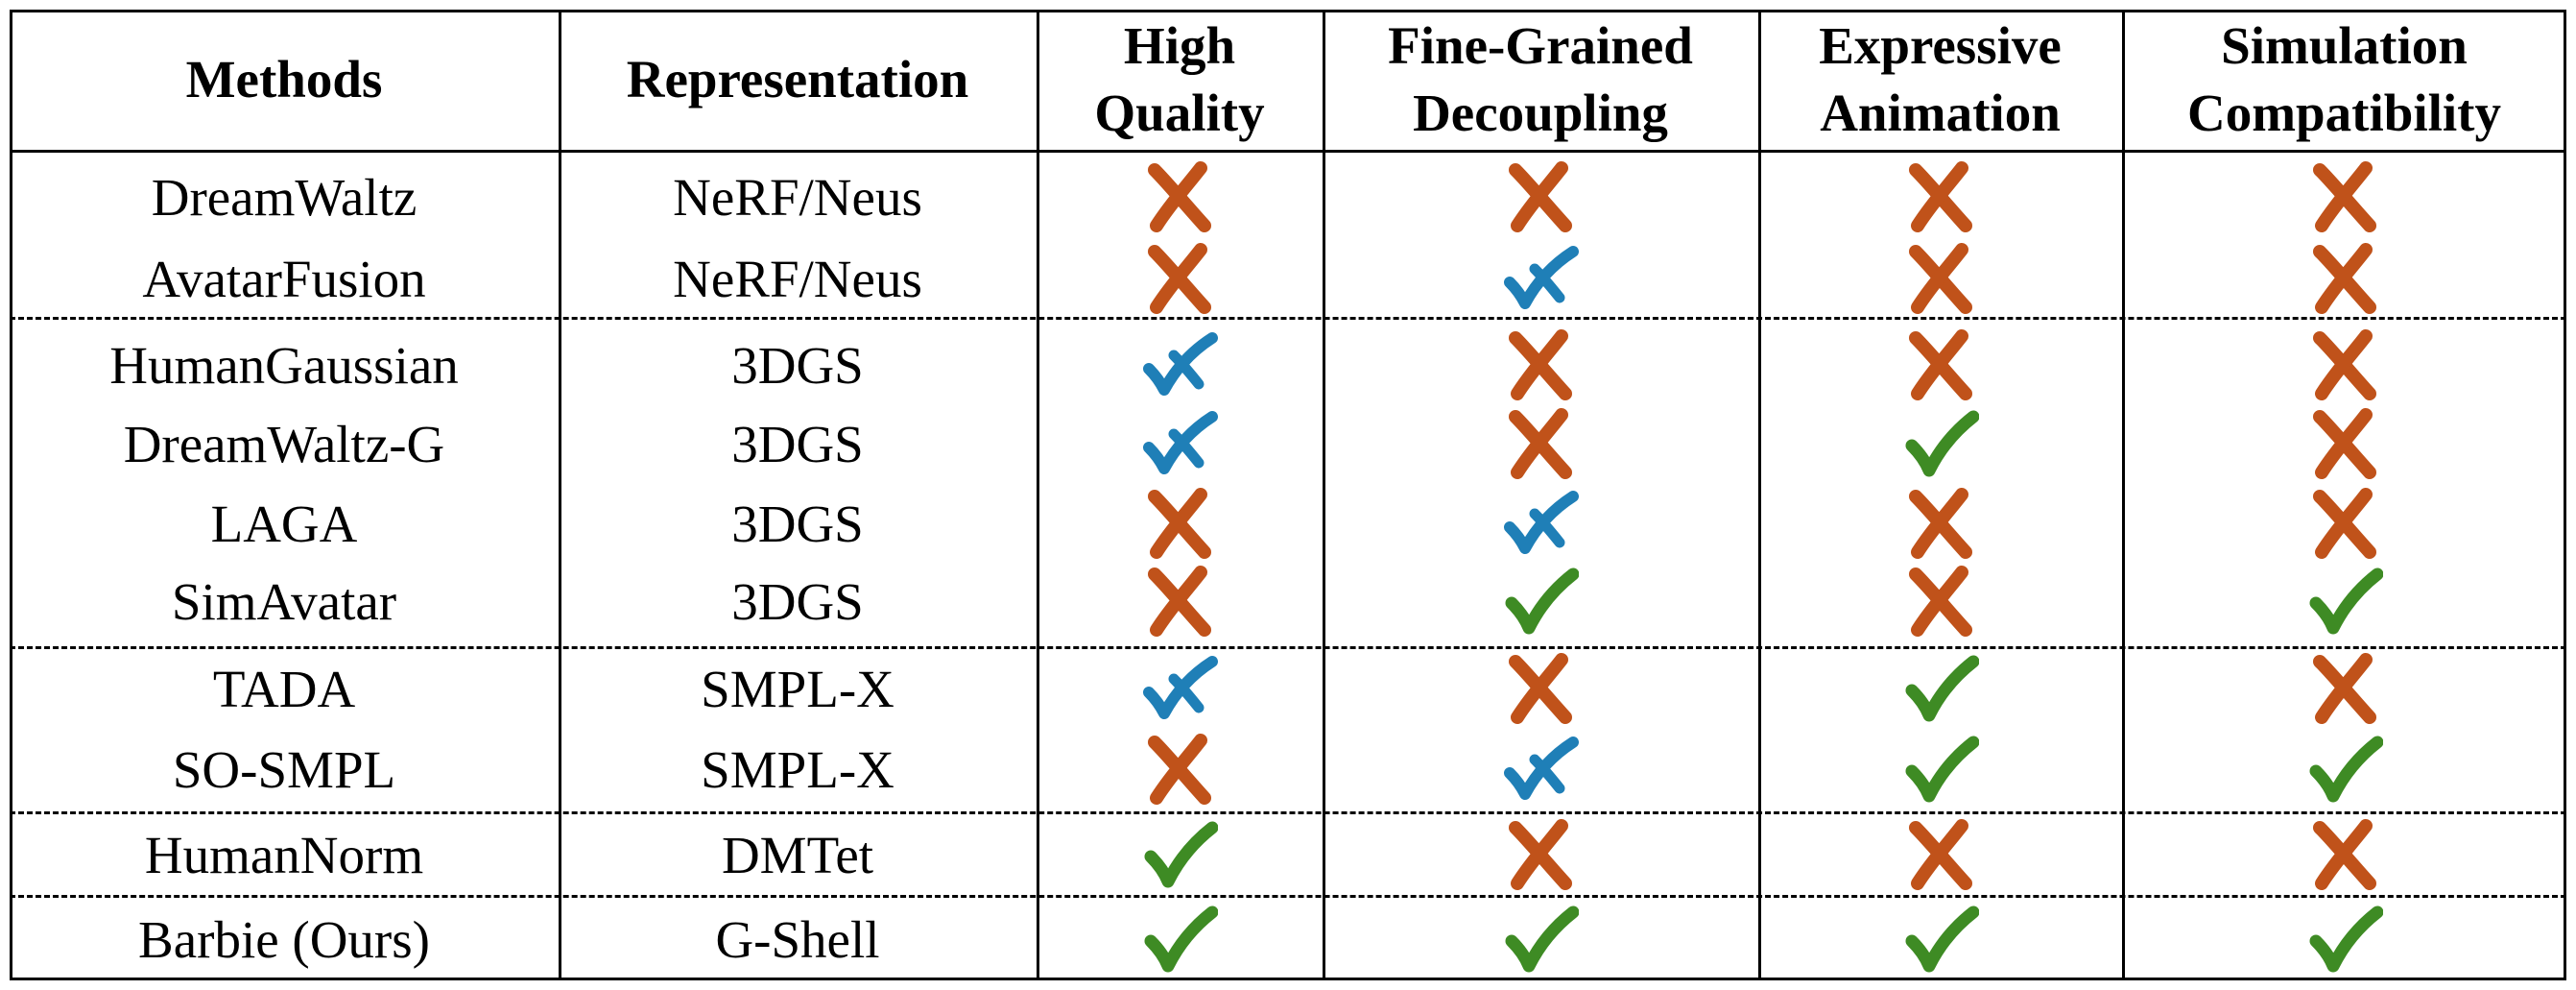 The height and width of the screenshot is (990, 2576). Describe the element at coordinates (797, 939) in the screenshot. I see `representation-value: G-Shell` at that location.